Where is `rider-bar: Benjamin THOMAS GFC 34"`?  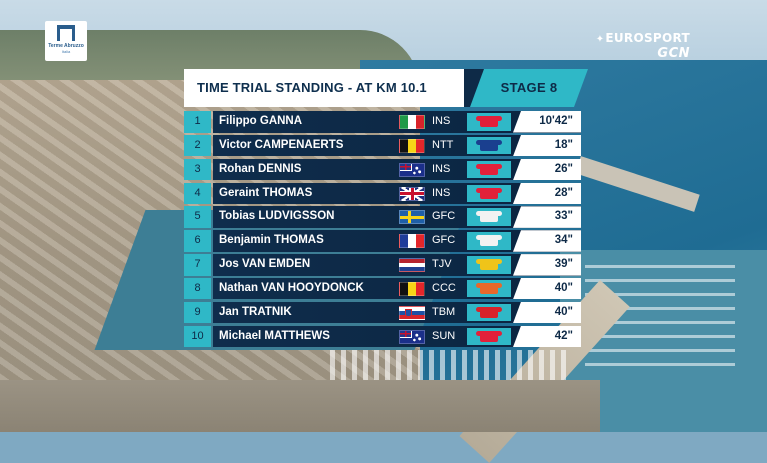 rider-bar: Benjamin THOMAS GFC 34" is located at coordinates (397, 241).